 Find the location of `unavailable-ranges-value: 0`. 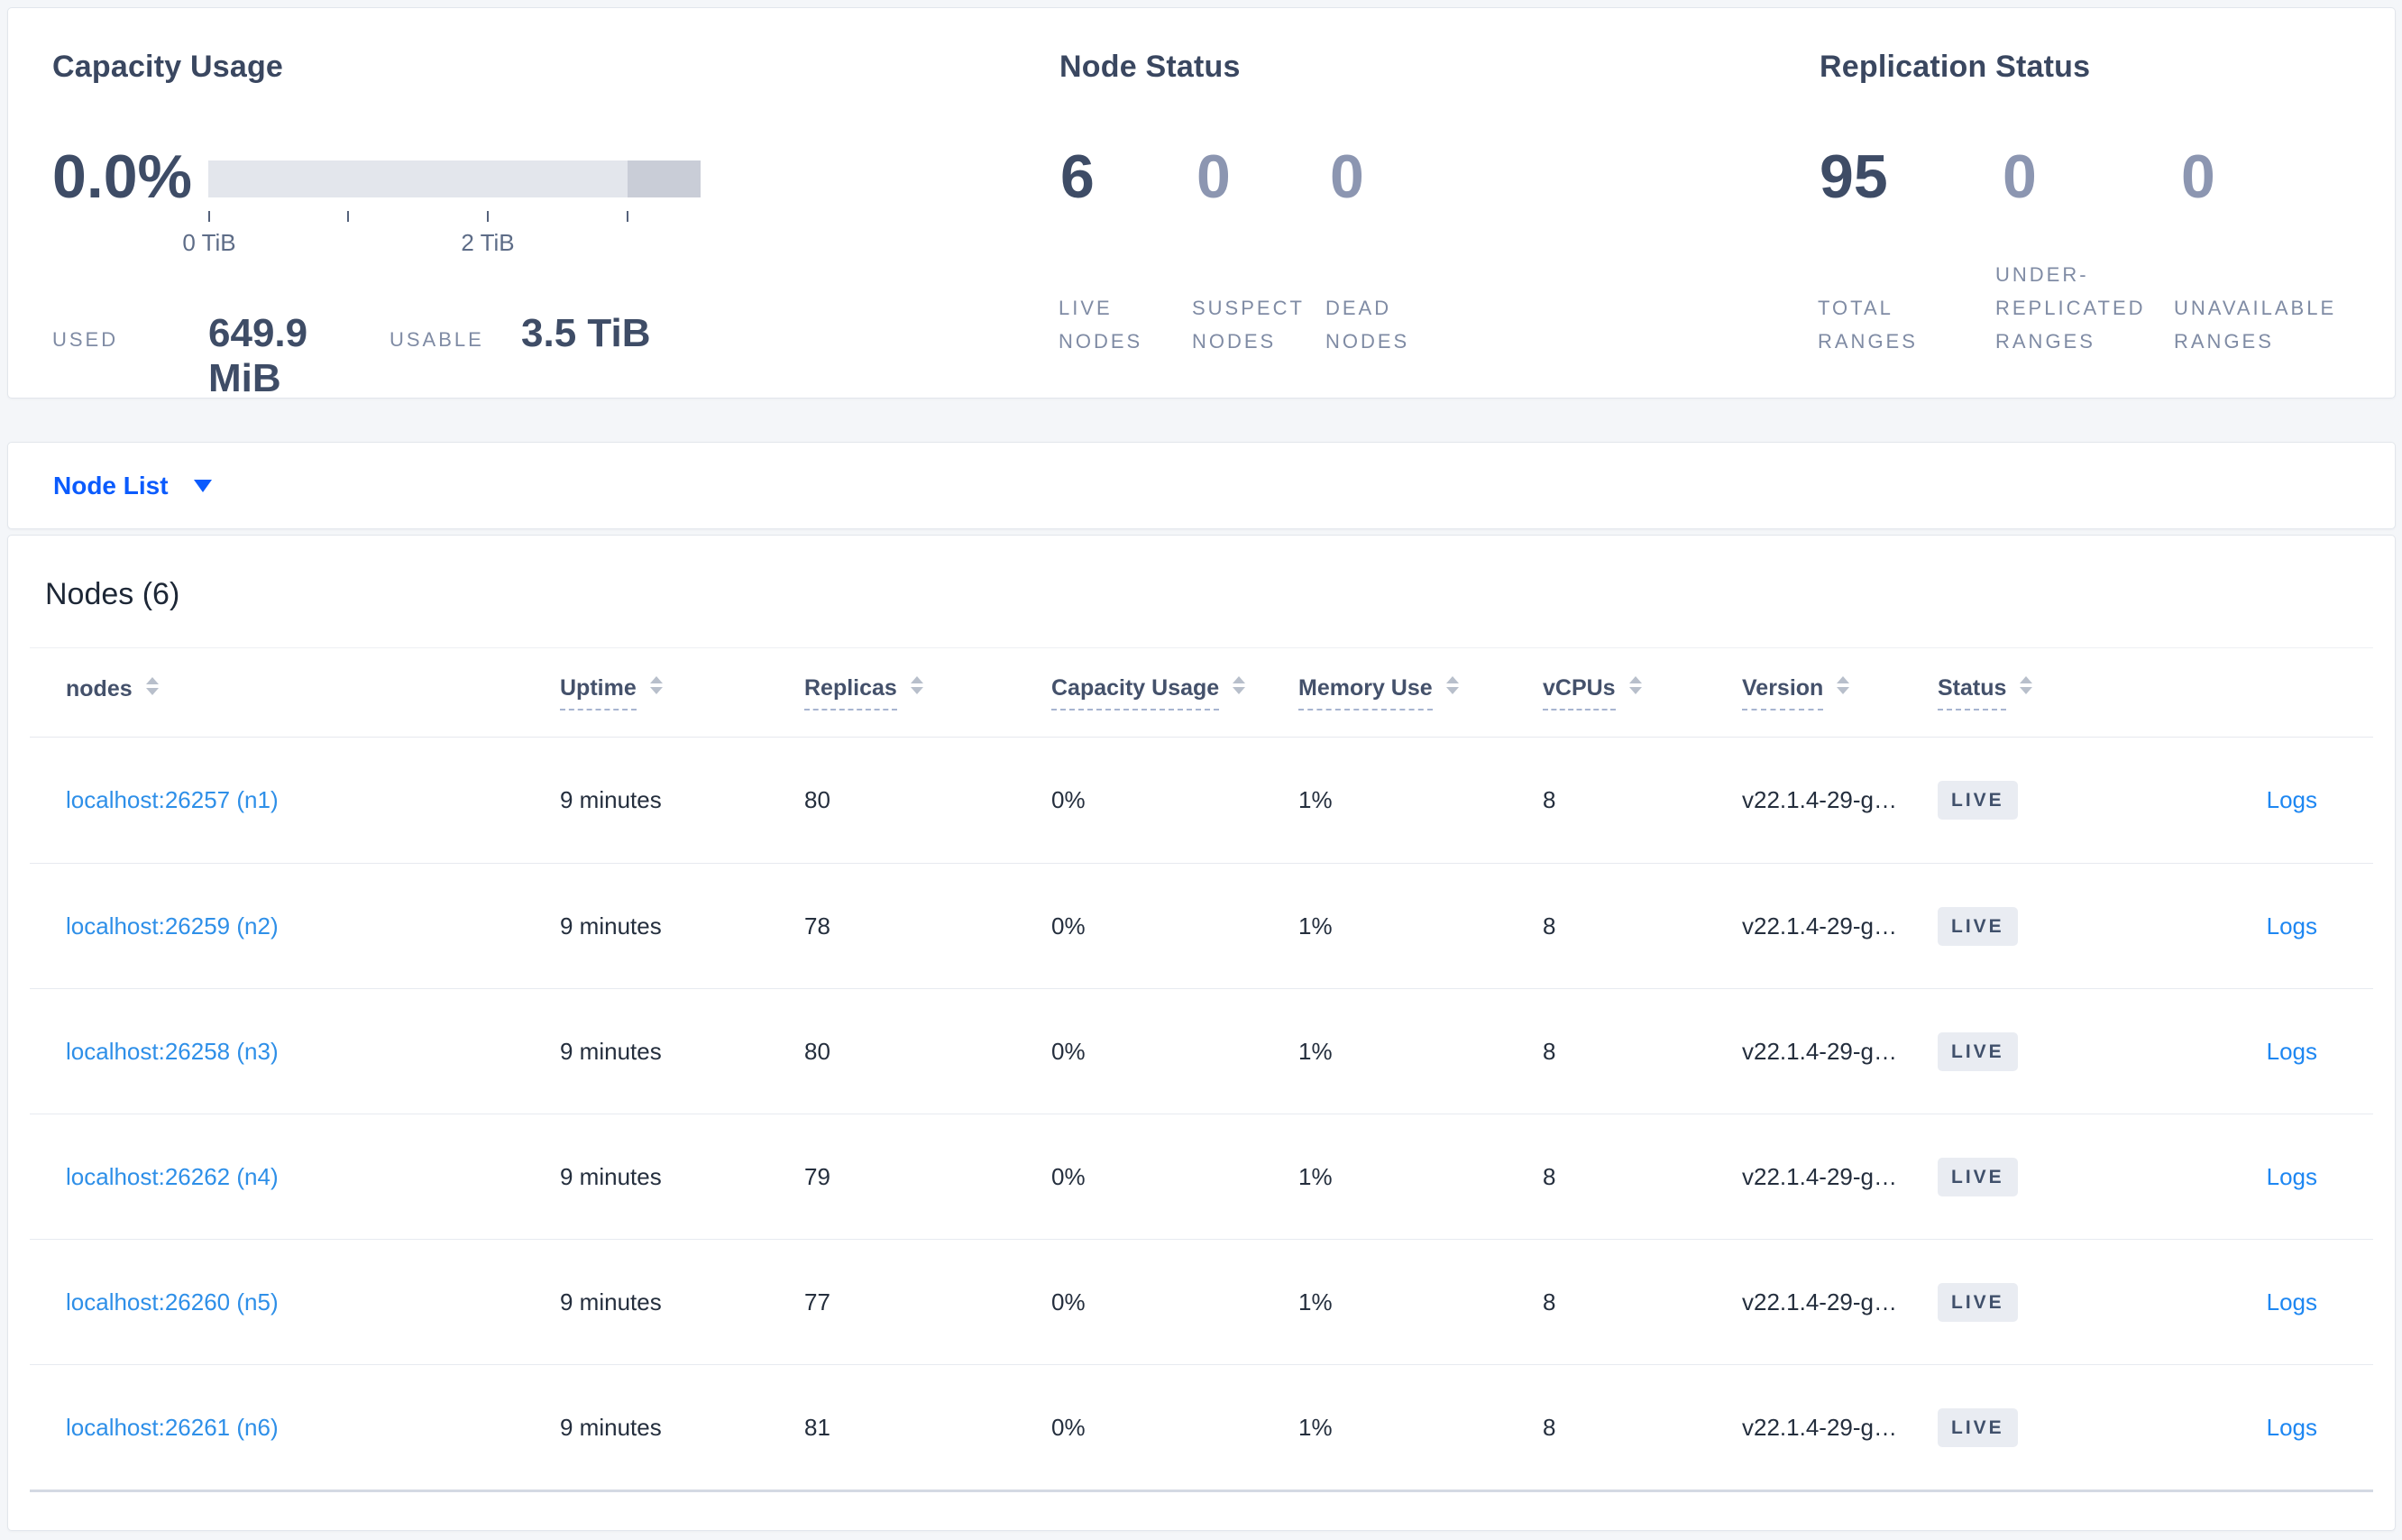

unavailable-ranges-value: 0 is located at coordinates (2198, 176).